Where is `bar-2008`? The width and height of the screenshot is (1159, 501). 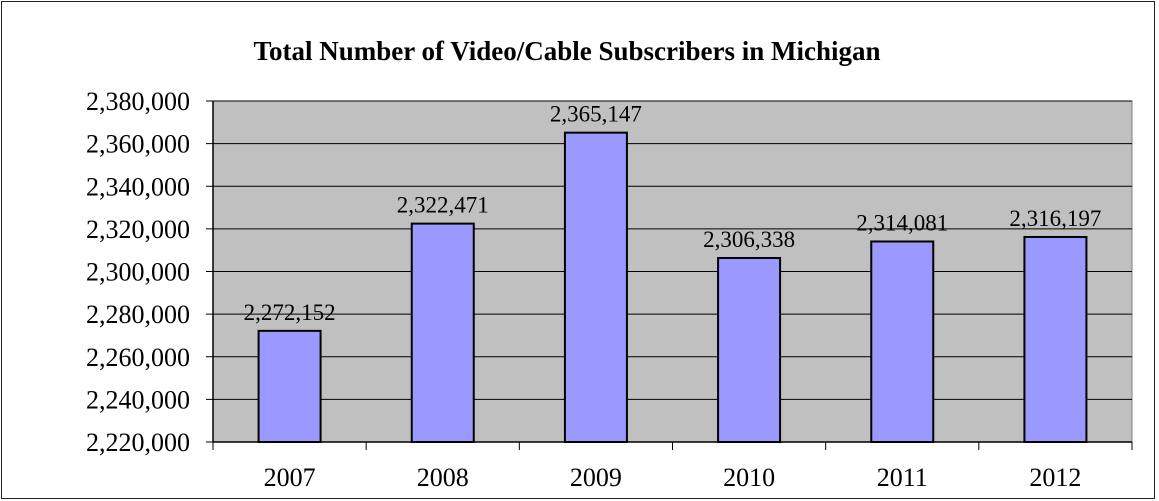
bar-2008 is located at coordinates (442, 332).